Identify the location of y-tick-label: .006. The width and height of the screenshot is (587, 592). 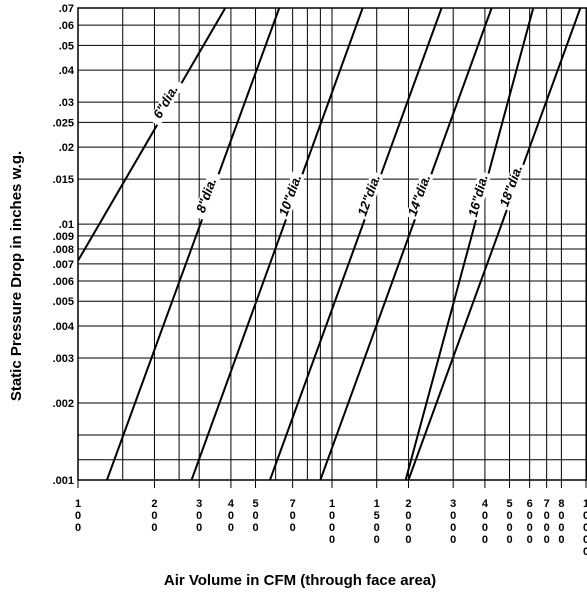
(63, 282).